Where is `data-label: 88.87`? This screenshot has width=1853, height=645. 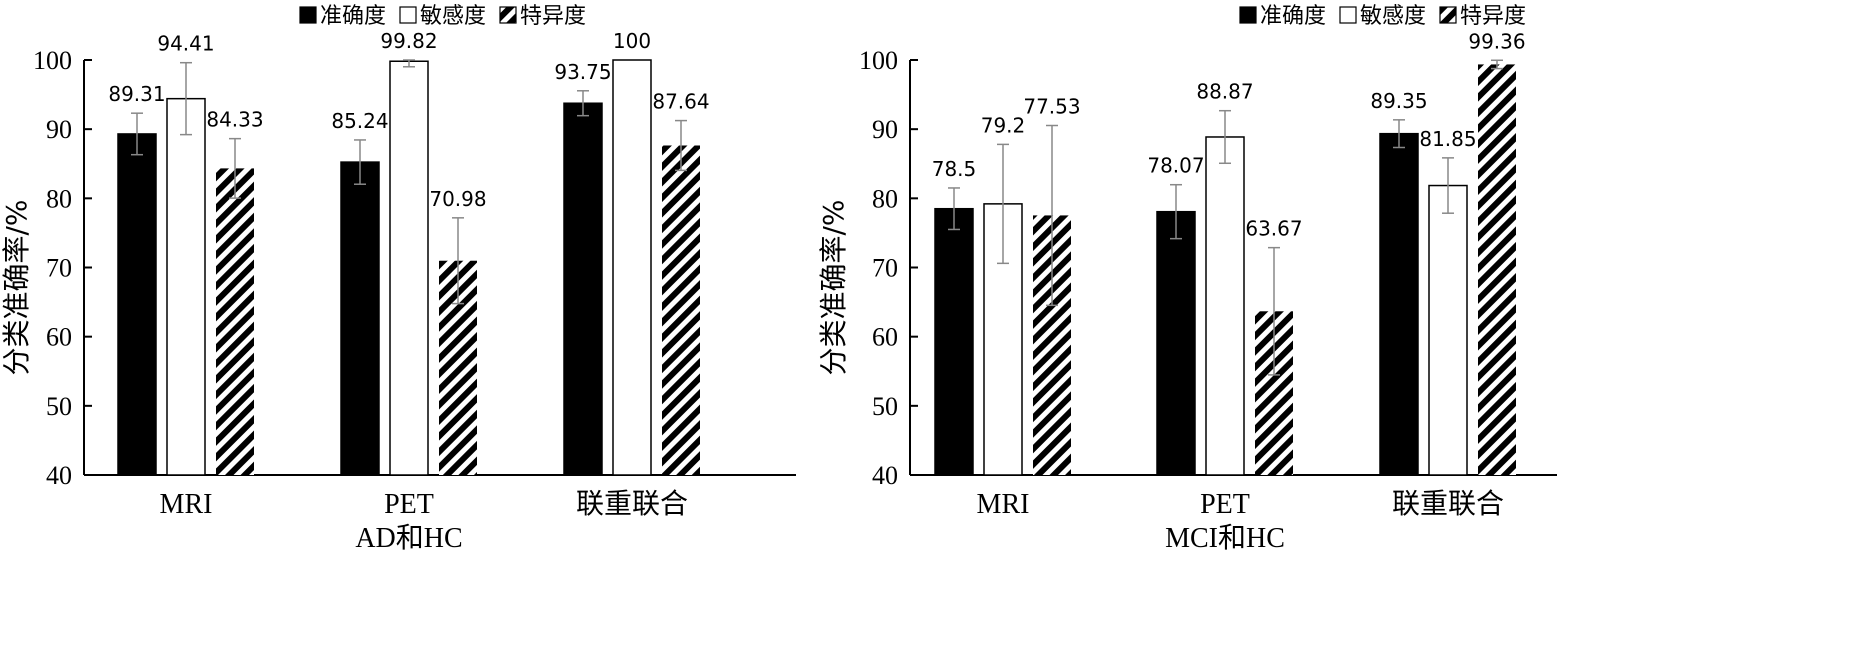 data-label: 88.87 is located at coordinates (1224, 92).